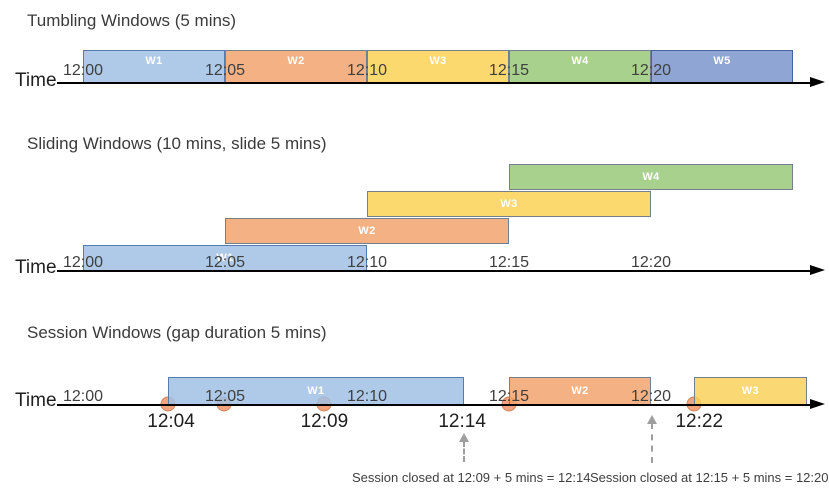 Image resolution: width=829 pixels, height=498 pixels. I want to click on window-box-w5: W5, so click(722, 66).